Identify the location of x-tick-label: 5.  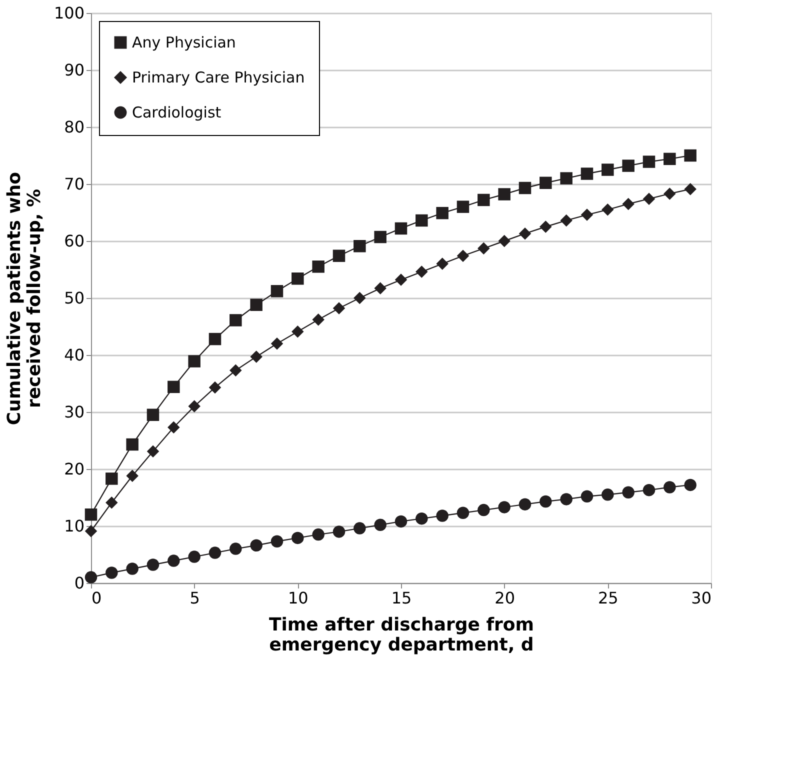
(195, 598).